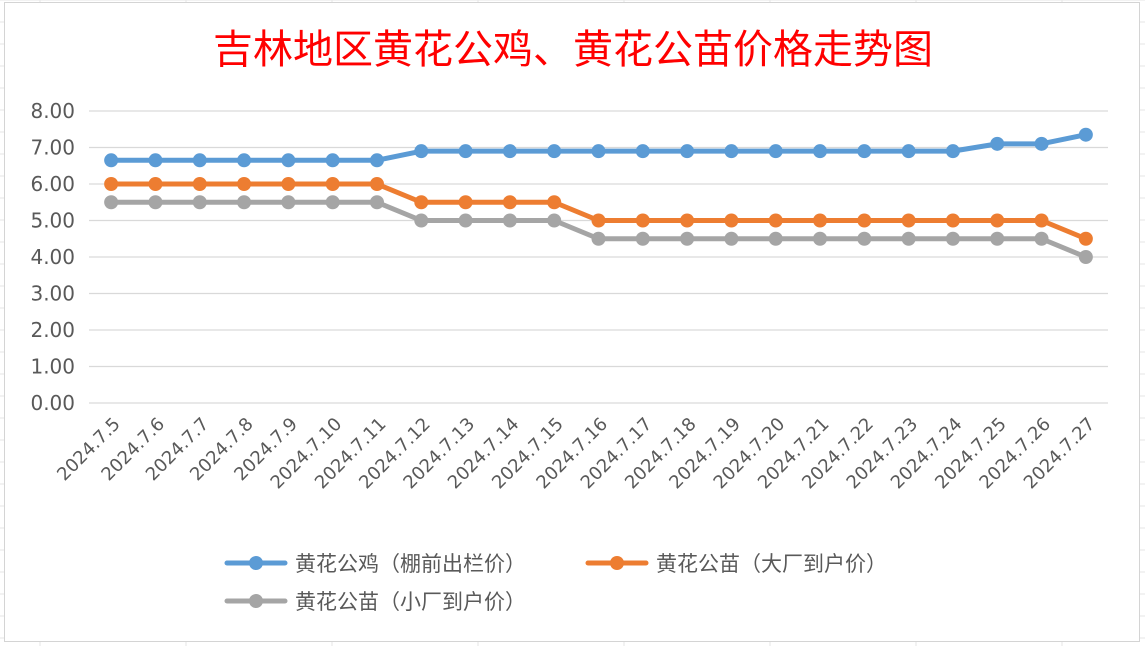 The image size is (1145, 646). I want to click on legend-item: 黄花公苗（小厂到户价）, so click(375, 602).